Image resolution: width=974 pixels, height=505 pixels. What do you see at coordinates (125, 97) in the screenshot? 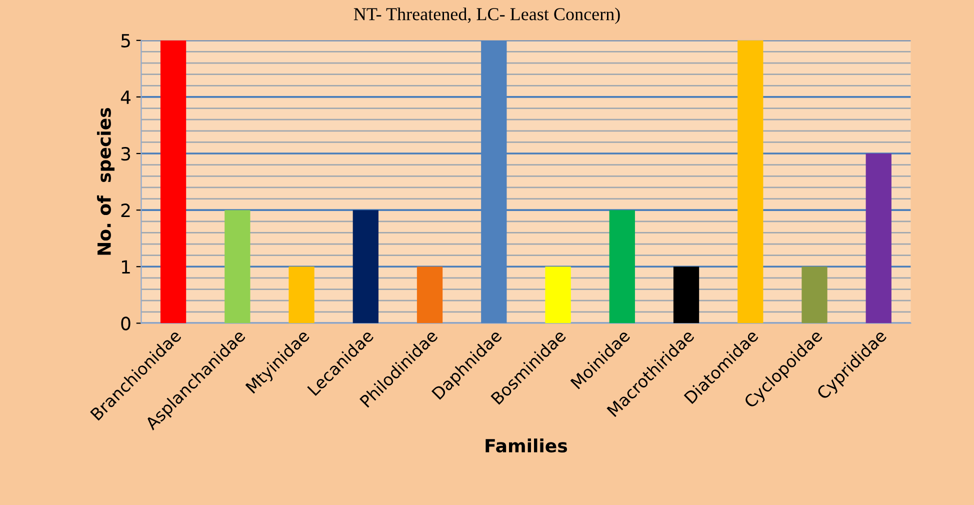
I see `y-tick-label: 4` at bounding box center [125, 97].